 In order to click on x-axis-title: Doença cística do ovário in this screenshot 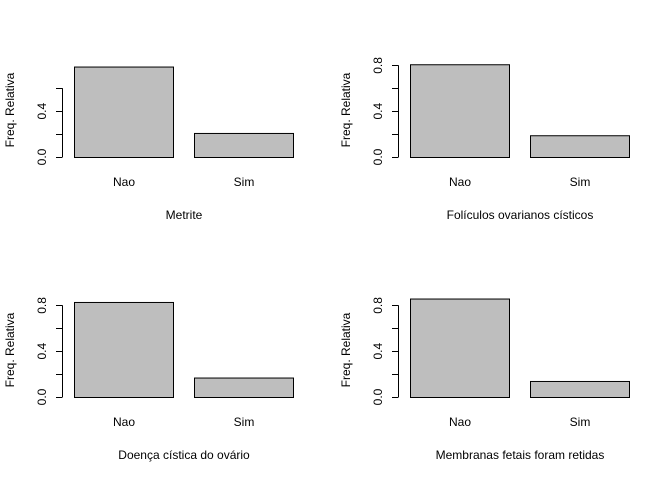, I will do `click(184, 455)`.